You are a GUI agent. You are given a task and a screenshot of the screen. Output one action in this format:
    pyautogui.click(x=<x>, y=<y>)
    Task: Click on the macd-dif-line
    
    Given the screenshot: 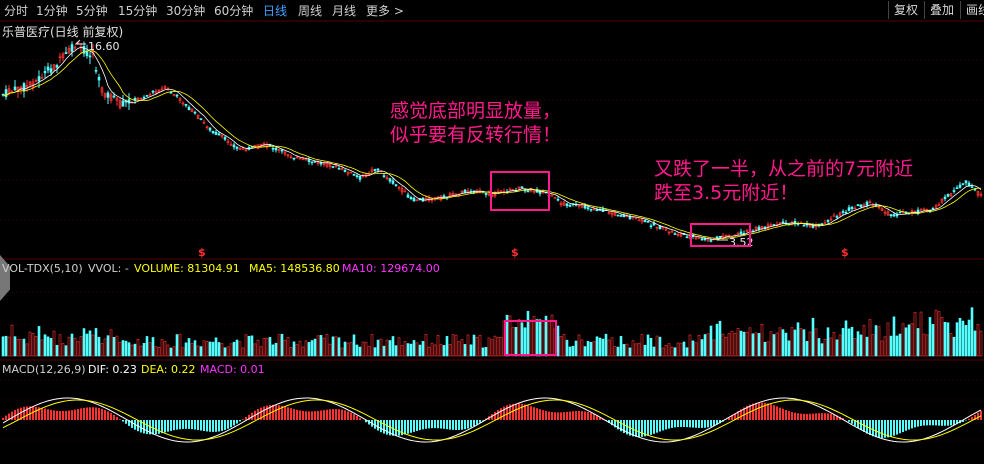 What is the action you would take?
    pyautogui.click(x=492, y=420)
    